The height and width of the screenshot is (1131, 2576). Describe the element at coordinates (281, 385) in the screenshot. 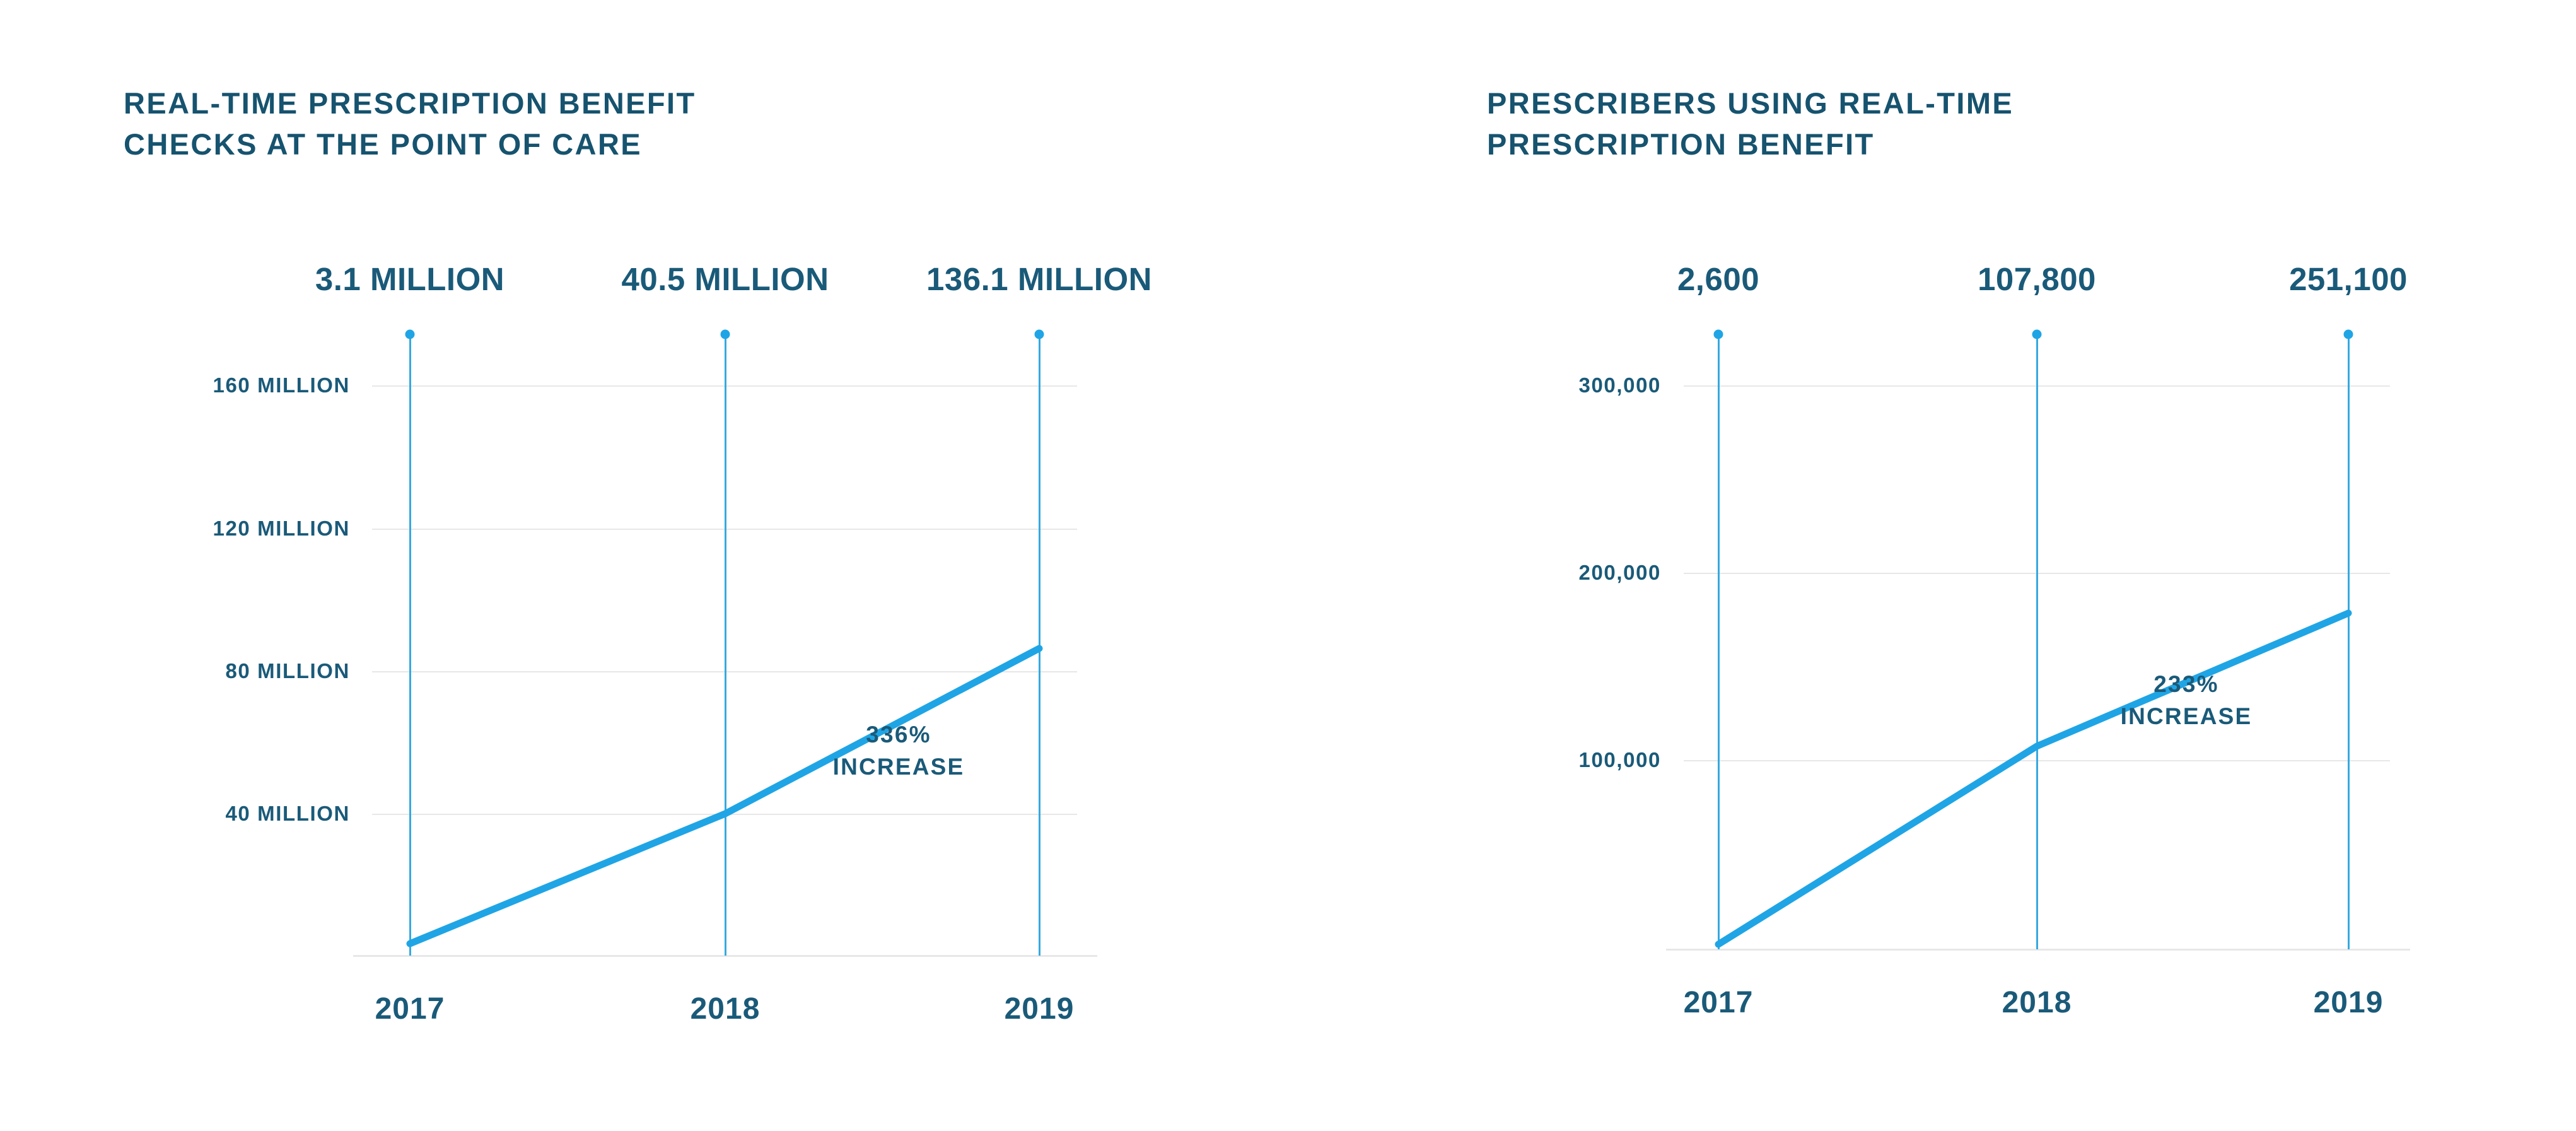

I see `ytick-label-160m: 160 MILLION` at that location.